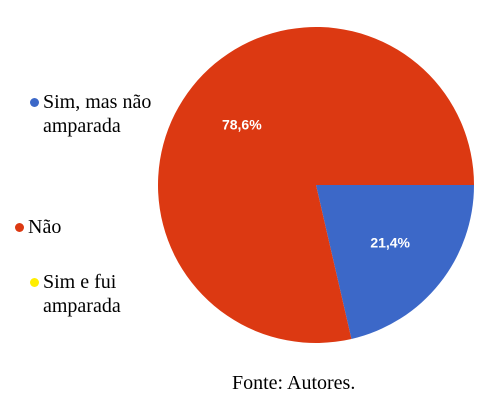 This screenshot has width=502, height=405. What do you see at coordinates (97, 114) in the screenshot?
I see `legend-label: Sim, mas não amparada` at bounding box center [97, 114].